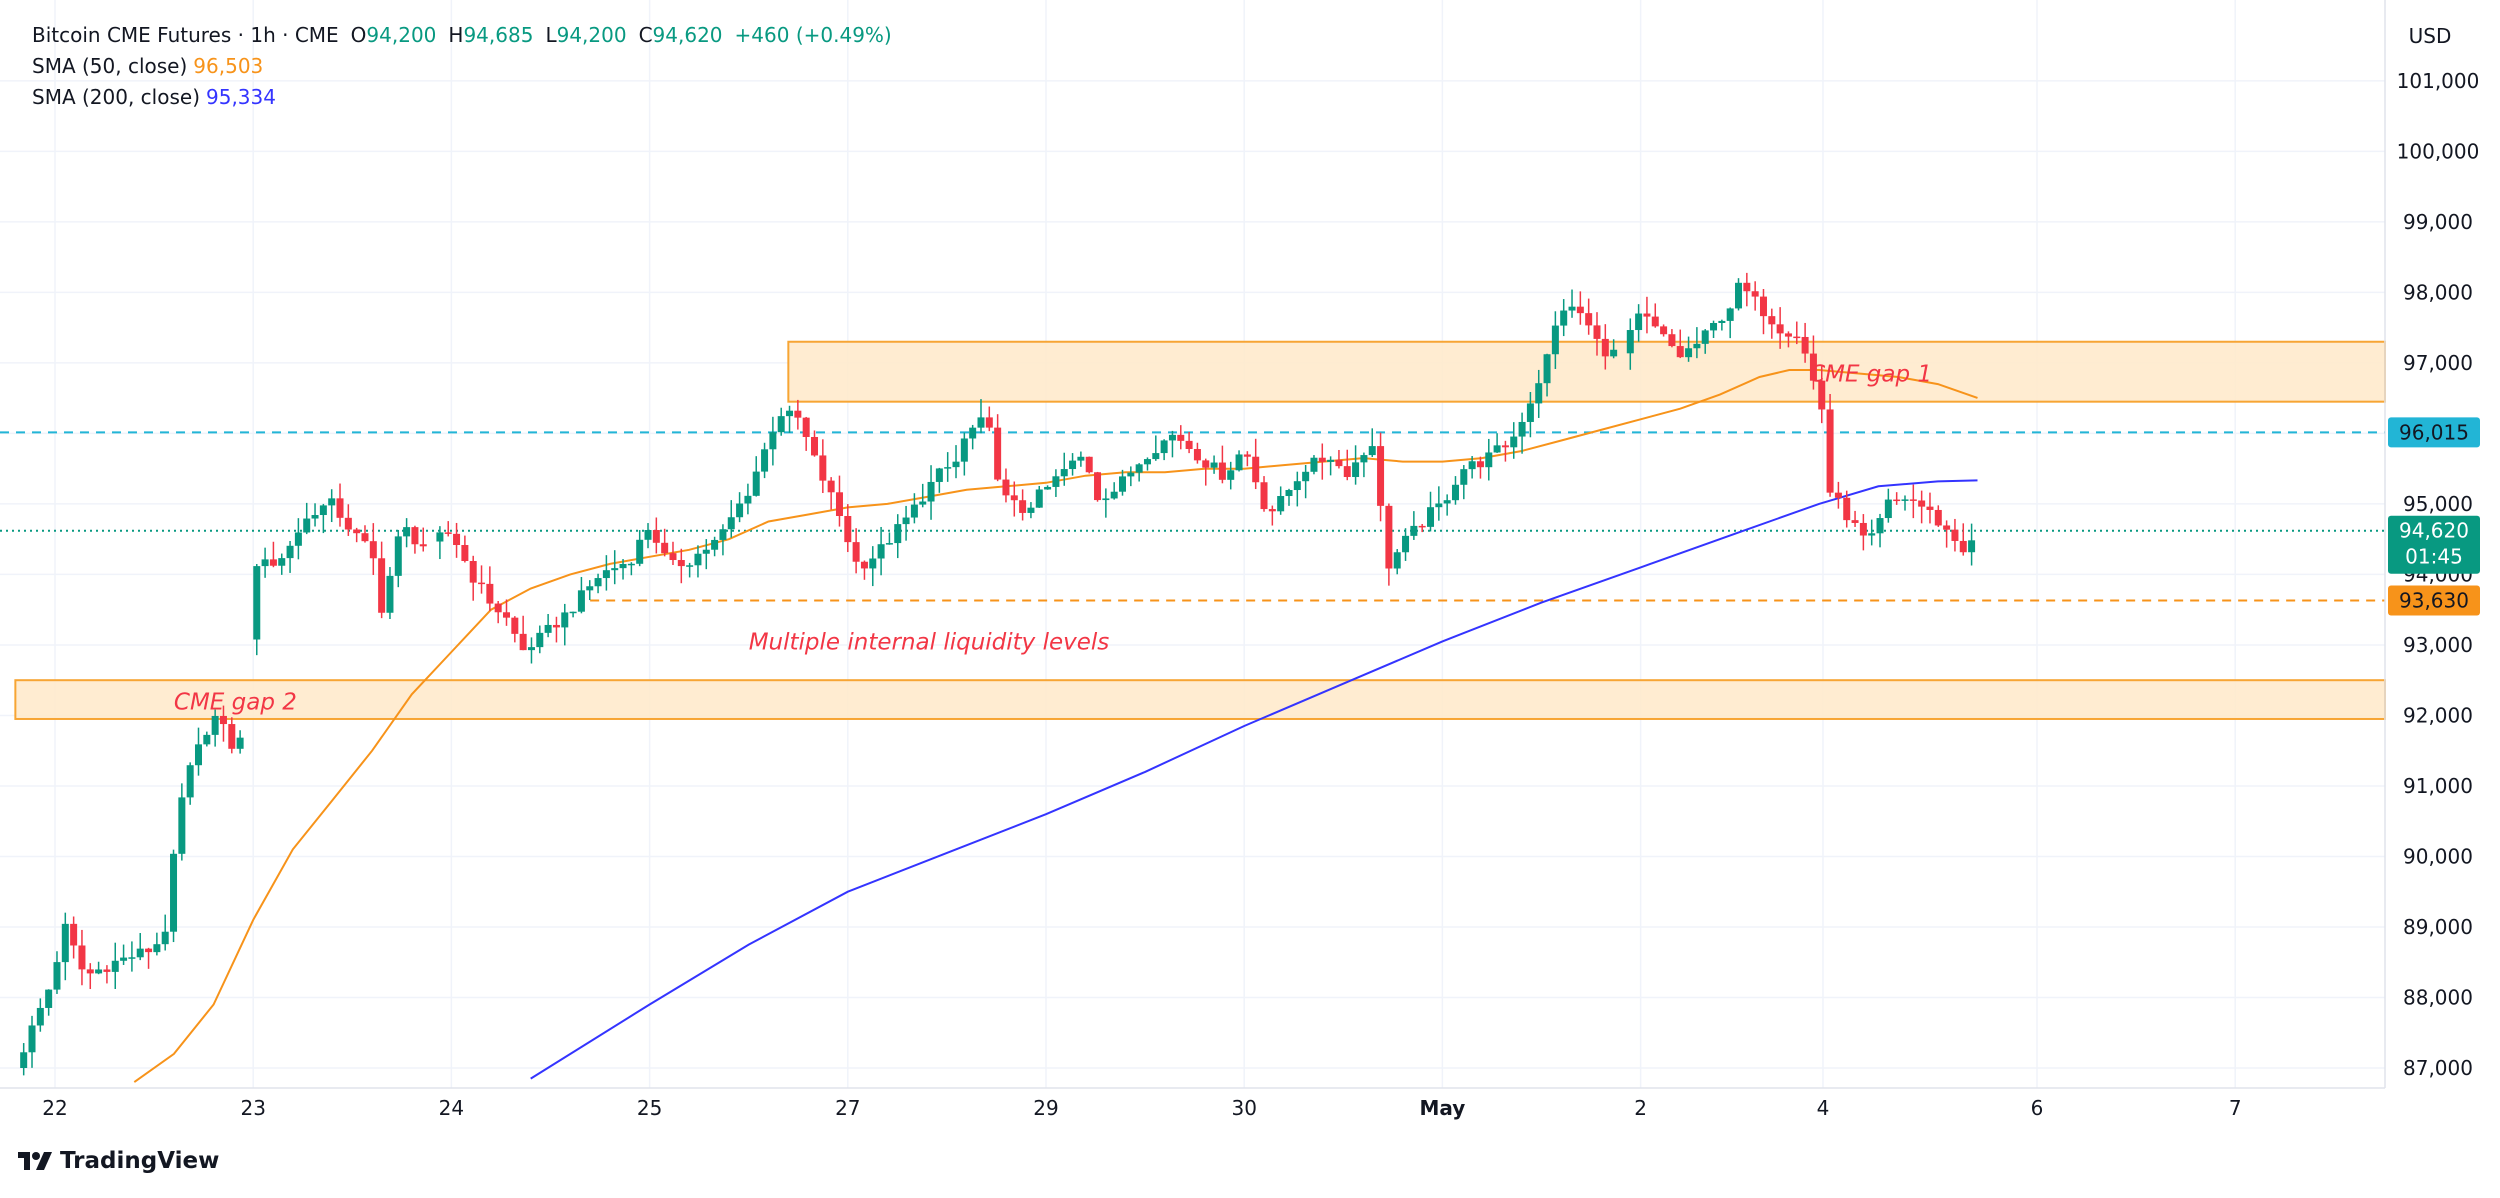  What do you see at coordinates (1192, 1103) in the screenshot?
I see `time-axis: 22 23 24 25 27 29 30 May 2 4 6 7` at bounding box center [1192, 1103].